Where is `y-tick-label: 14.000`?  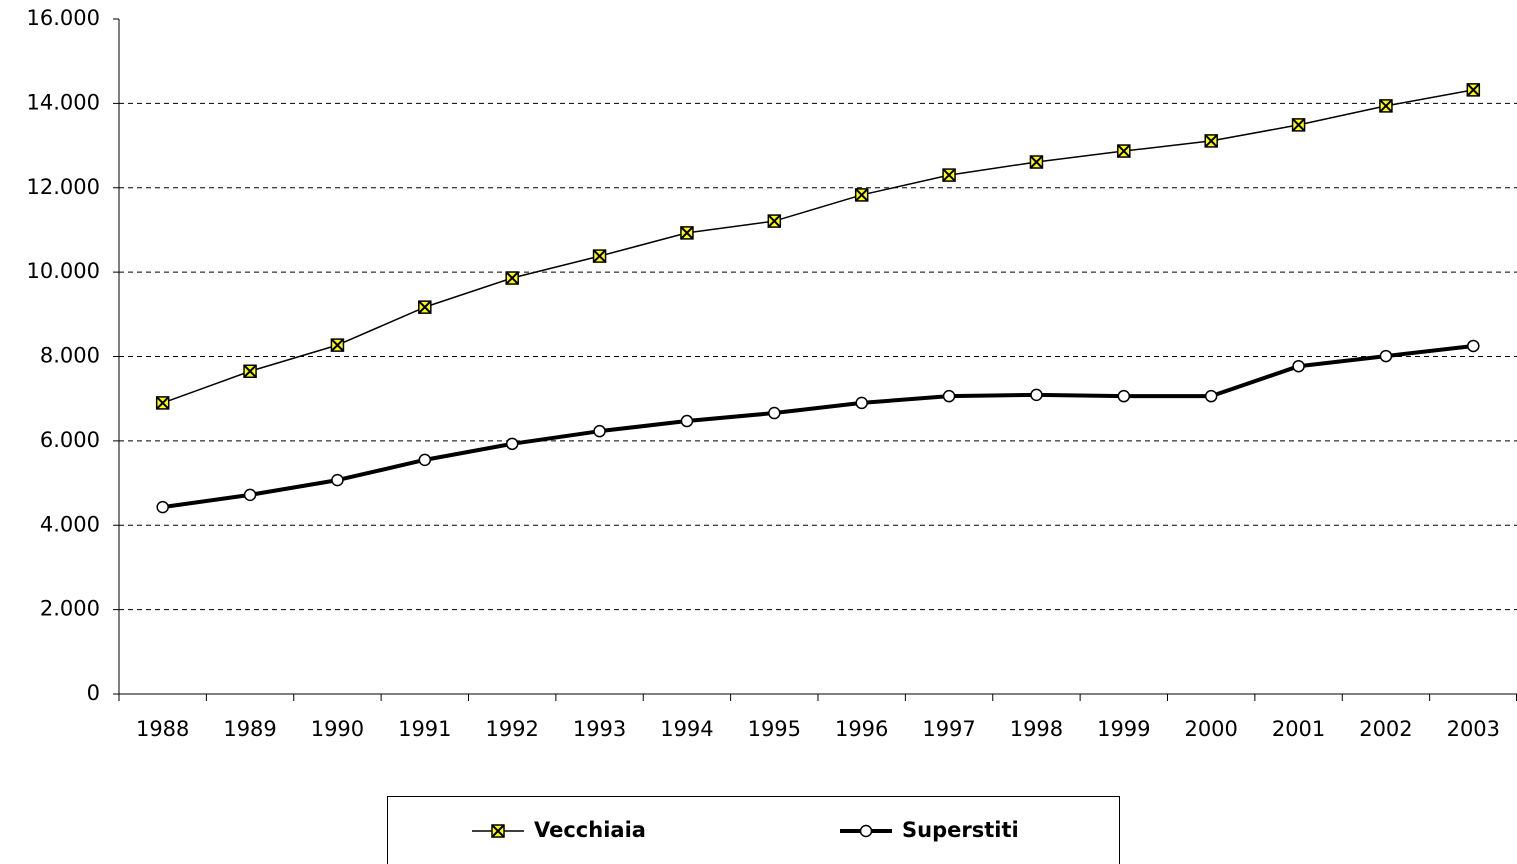
y-tick-label: 14.000 is located at coordinates (63, 102).